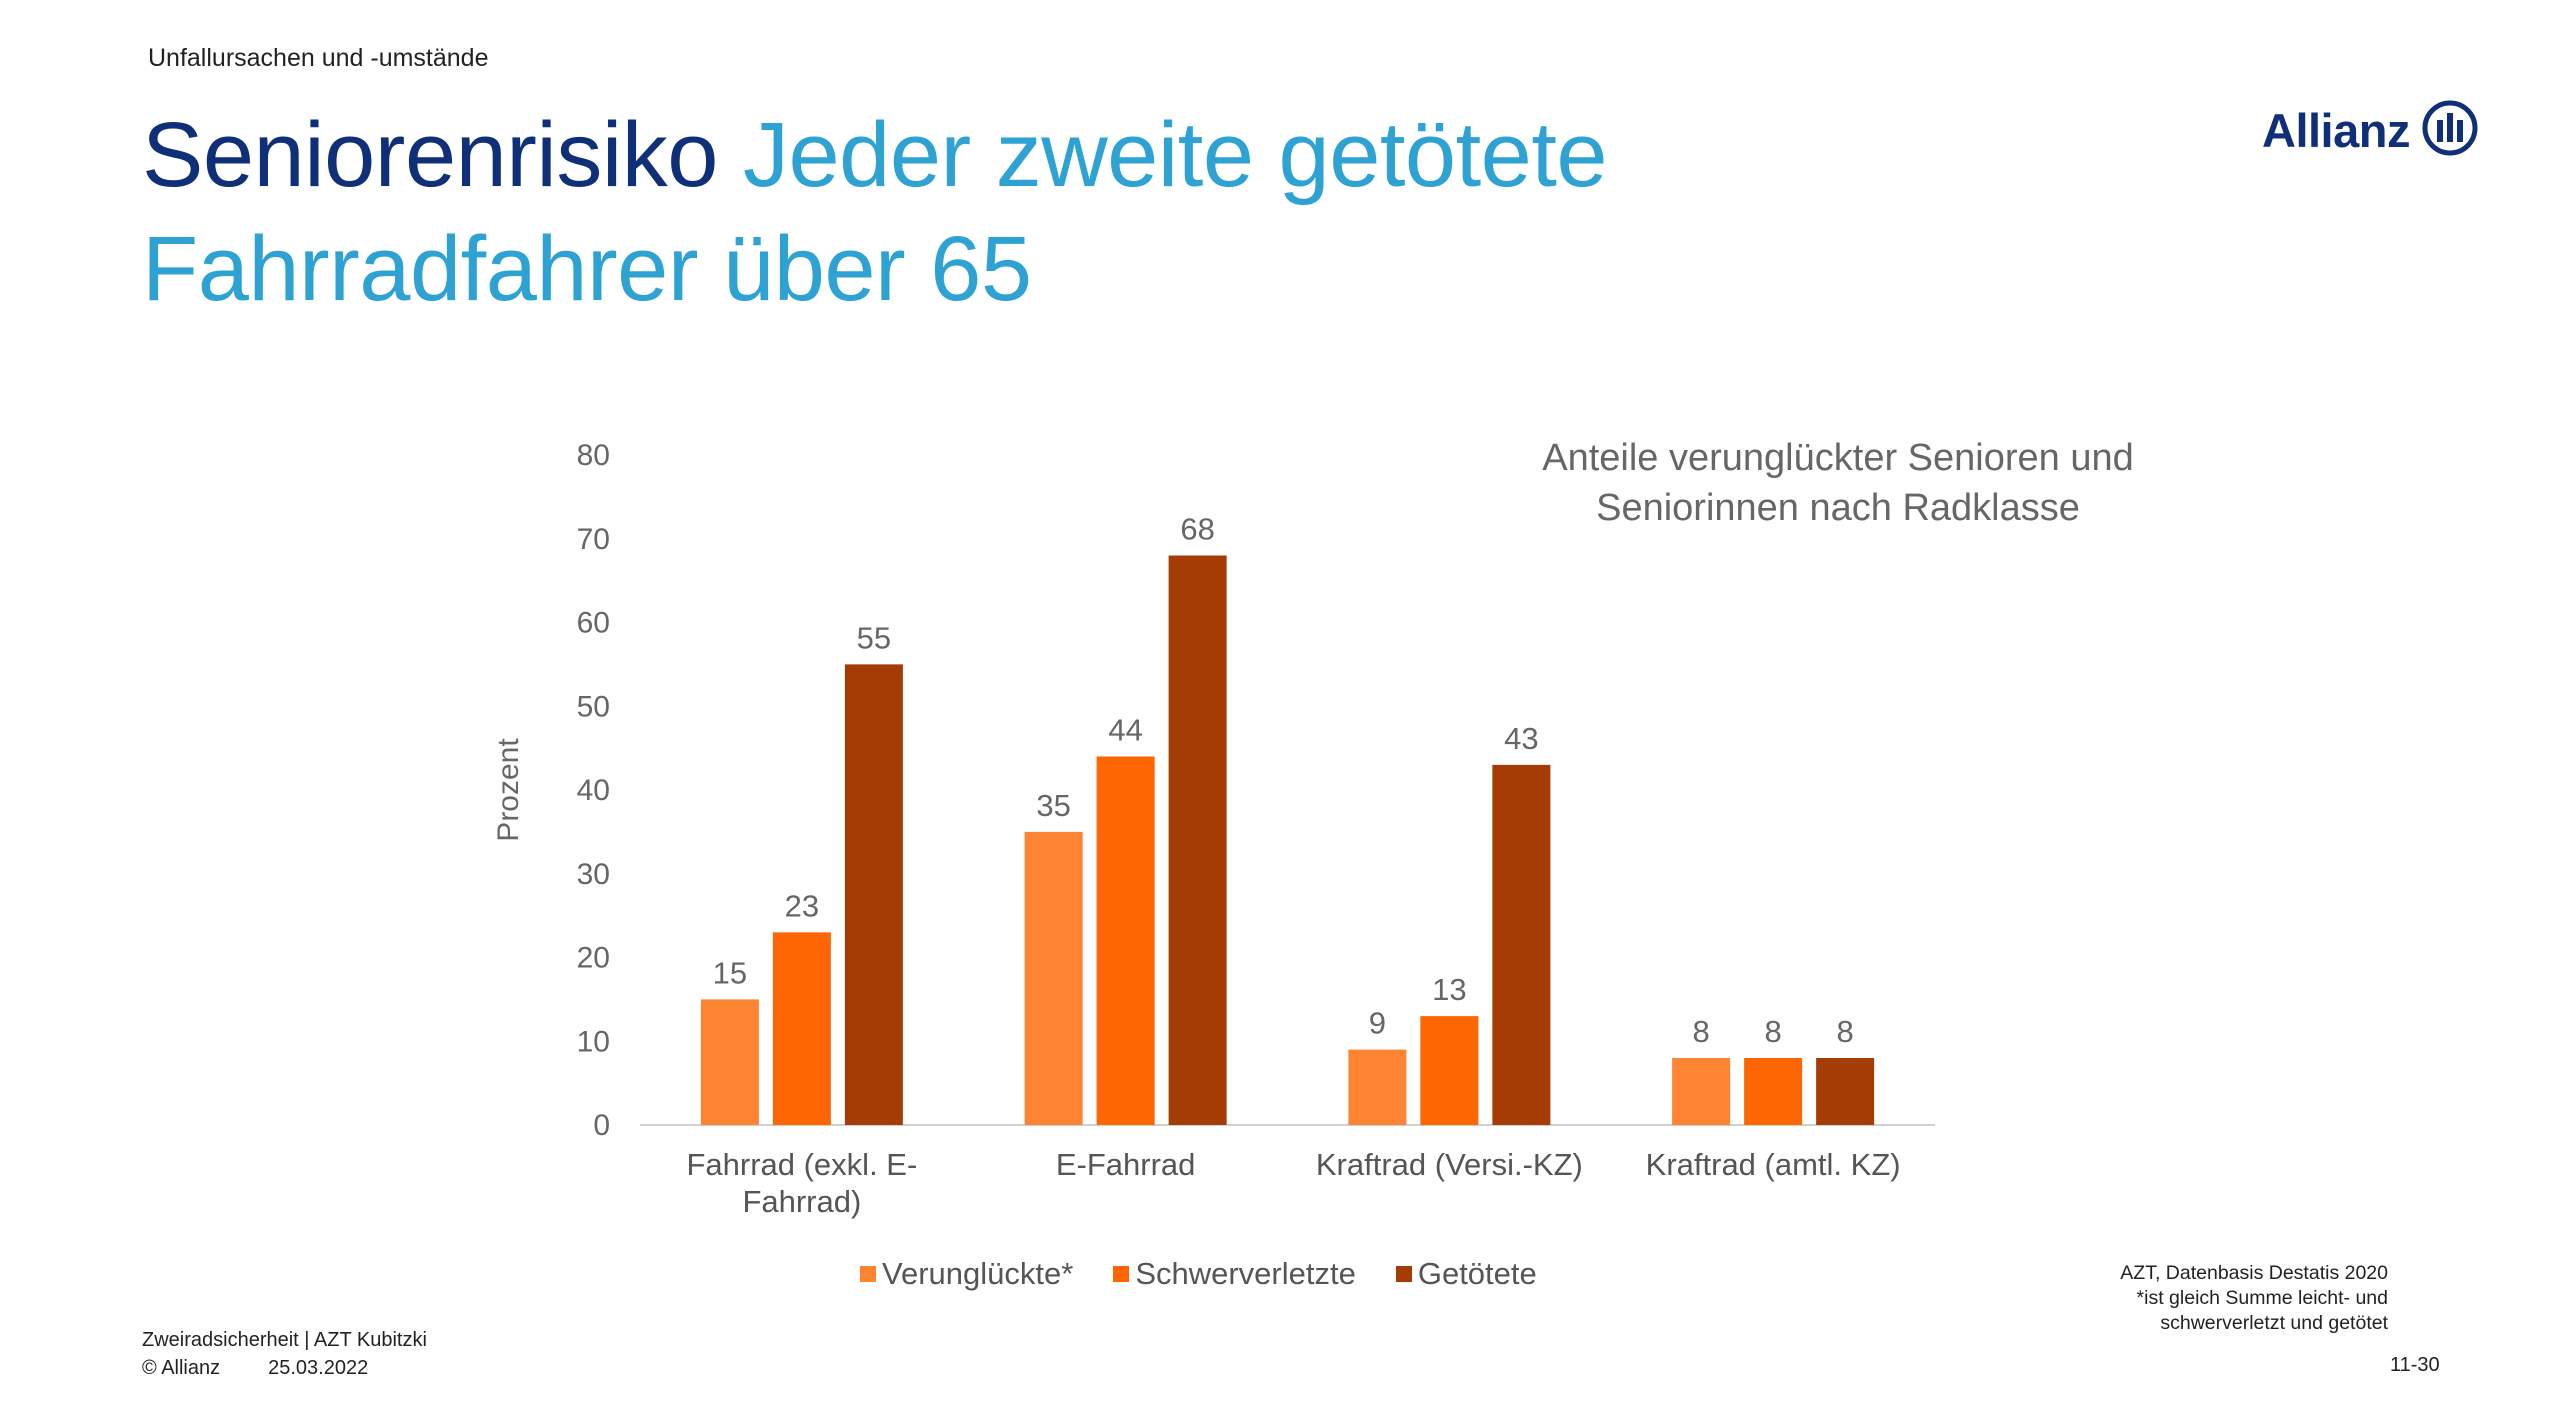  What do you see at coordinates (593, 623) in the screenshot?
I see `y-tick-label: 60` at bounding box center [593, 623].